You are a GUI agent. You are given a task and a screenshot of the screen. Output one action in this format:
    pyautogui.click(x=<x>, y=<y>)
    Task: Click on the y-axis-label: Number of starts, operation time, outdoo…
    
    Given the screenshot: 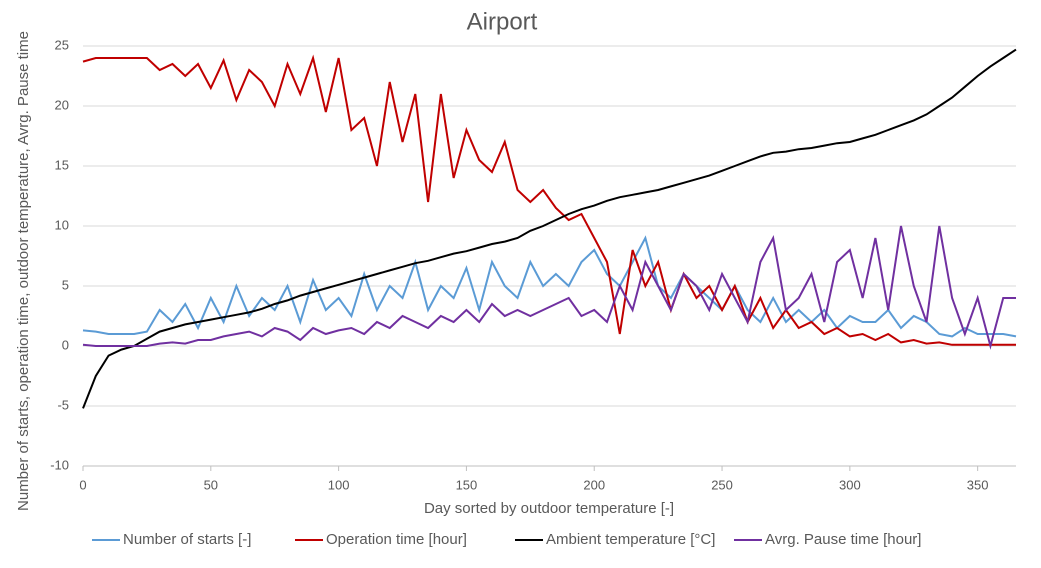 What is the action you would take?
    pyautogui.click(x=23, y=271)
    